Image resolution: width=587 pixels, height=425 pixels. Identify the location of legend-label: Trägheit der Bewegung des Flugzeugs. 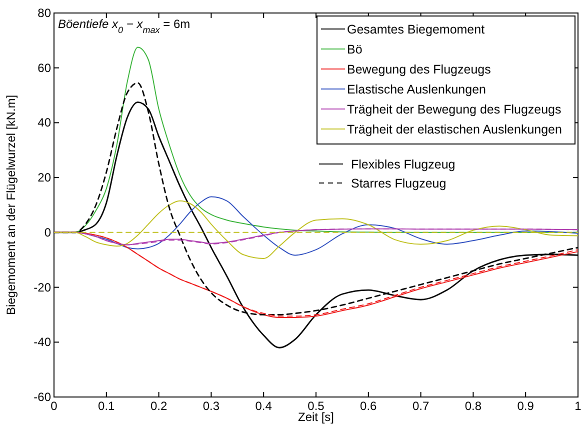
(454, 109).